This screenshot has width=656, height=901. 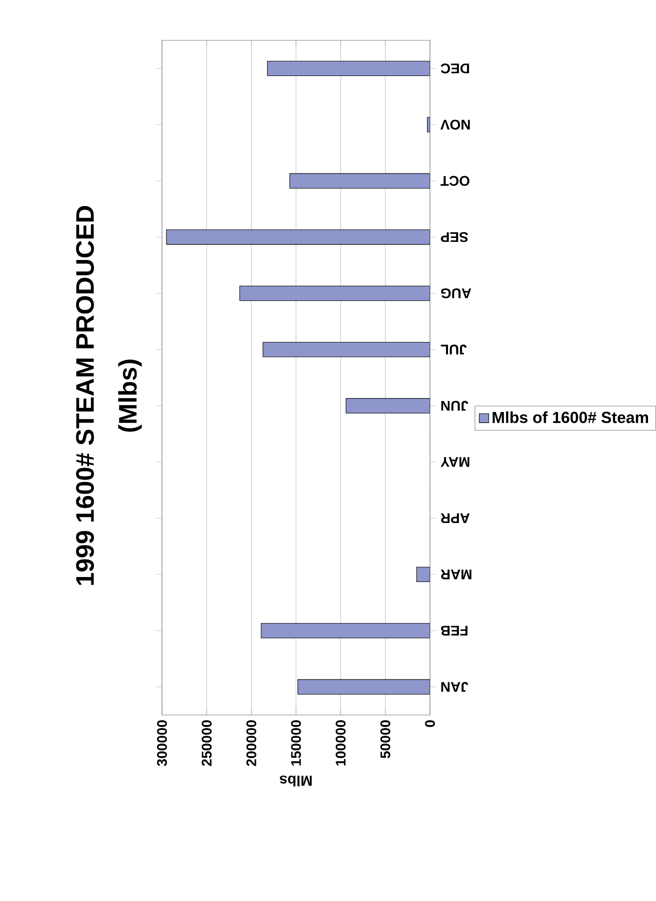 What do you see at coordinates (430, 723) in the screenshot?
I see `x-tick-label: 0` at bounding box center [430, 723].